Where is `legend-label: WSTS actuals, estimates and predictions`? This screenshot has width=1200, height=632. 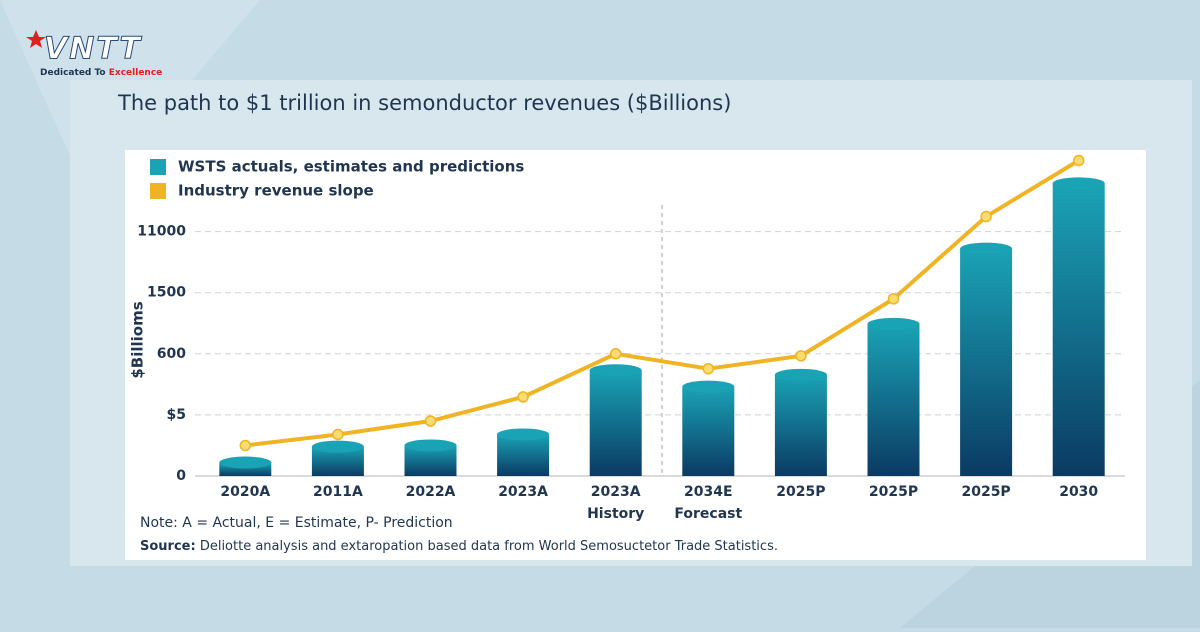 legend-label: WSTS actuals, estimates and predictions is located at coordinates (351, 167).